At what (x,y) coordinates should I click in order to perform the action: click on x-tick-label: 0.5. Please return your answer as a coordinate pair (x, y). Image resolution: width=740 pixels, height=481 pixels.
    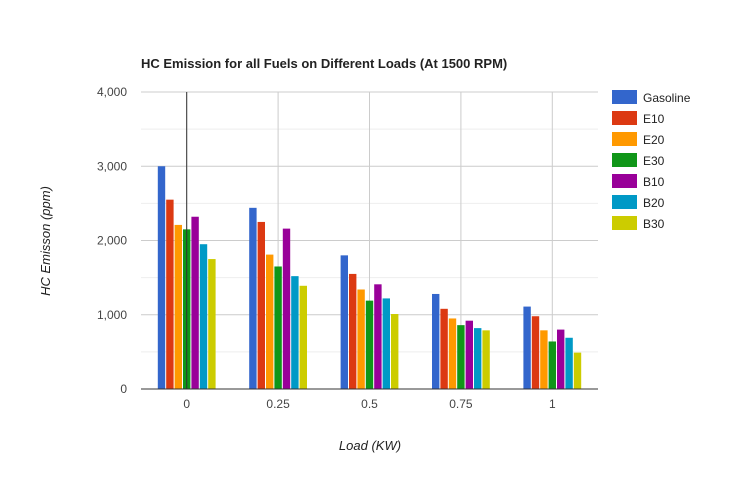
    Looking at the image, I should click on (369, 404).